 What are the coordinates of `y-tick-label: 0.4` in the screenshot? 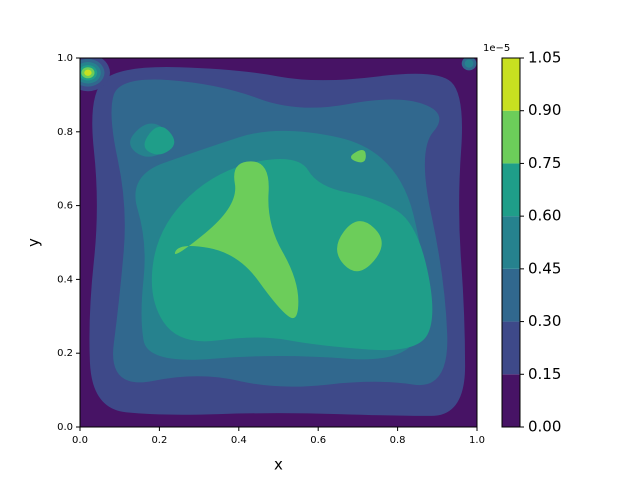 It's located at (65, 279).